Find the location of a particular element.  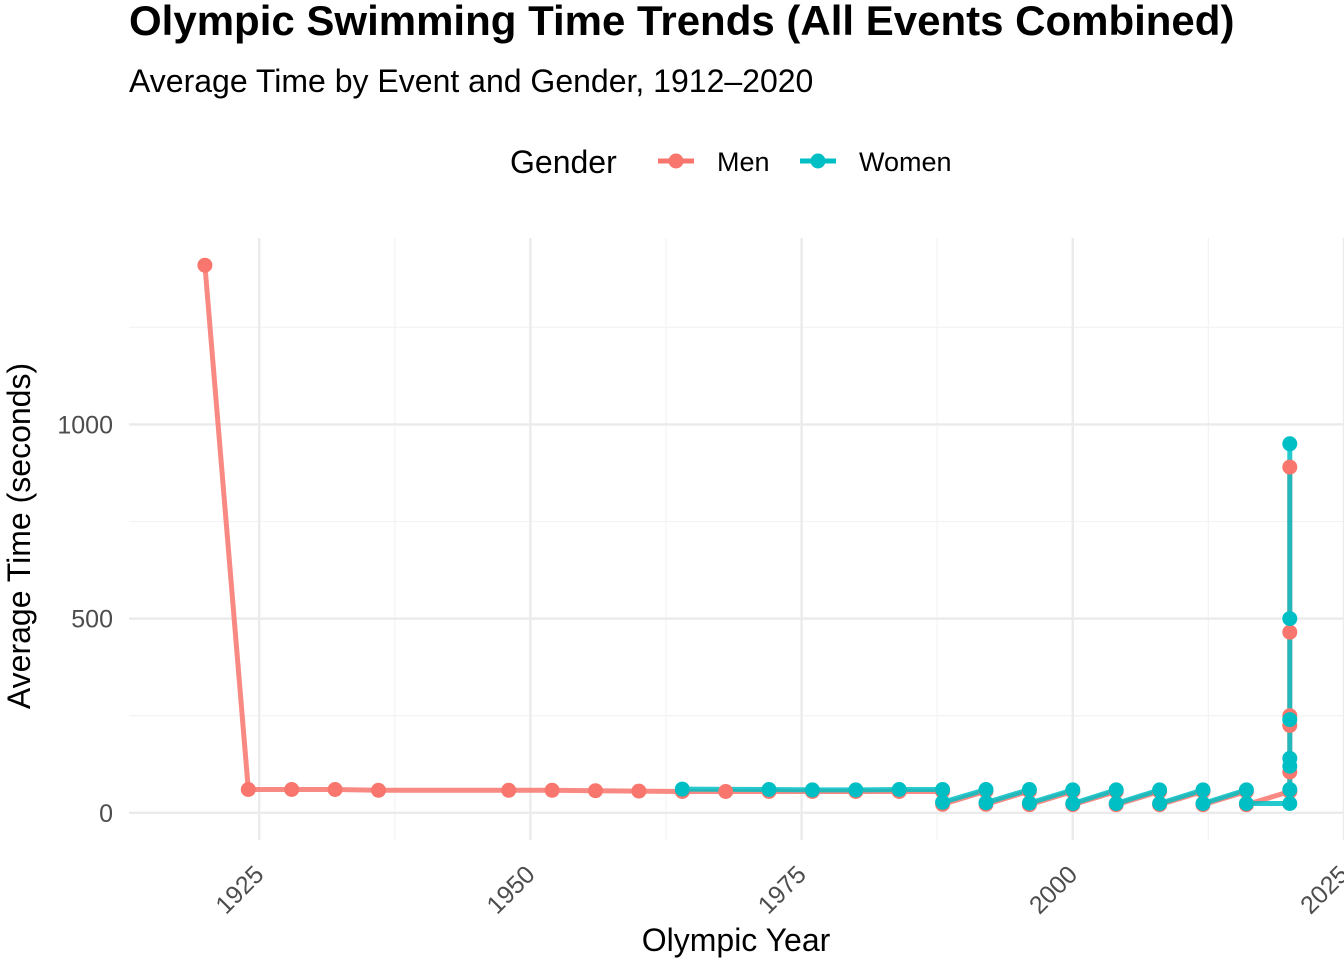

legend-label: Women is located at coordinates (905, 162).